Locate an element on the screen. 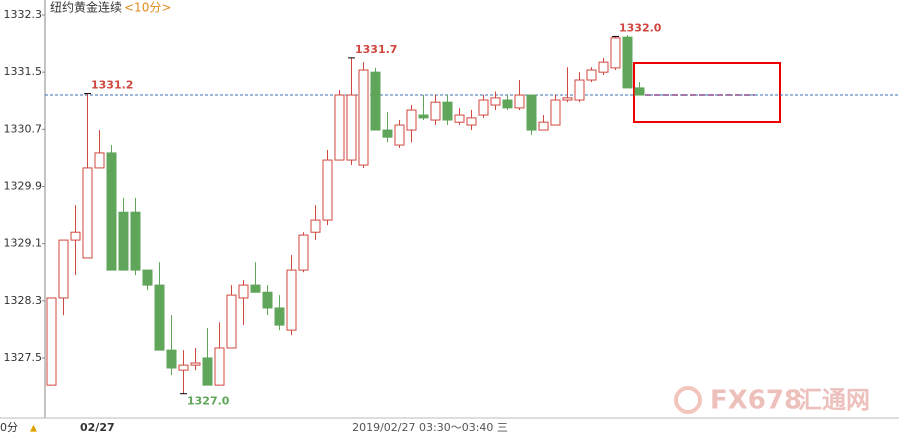 The image size is (899, 435). y-tick-label: 1329.1 is located at coordinates (23, 243).